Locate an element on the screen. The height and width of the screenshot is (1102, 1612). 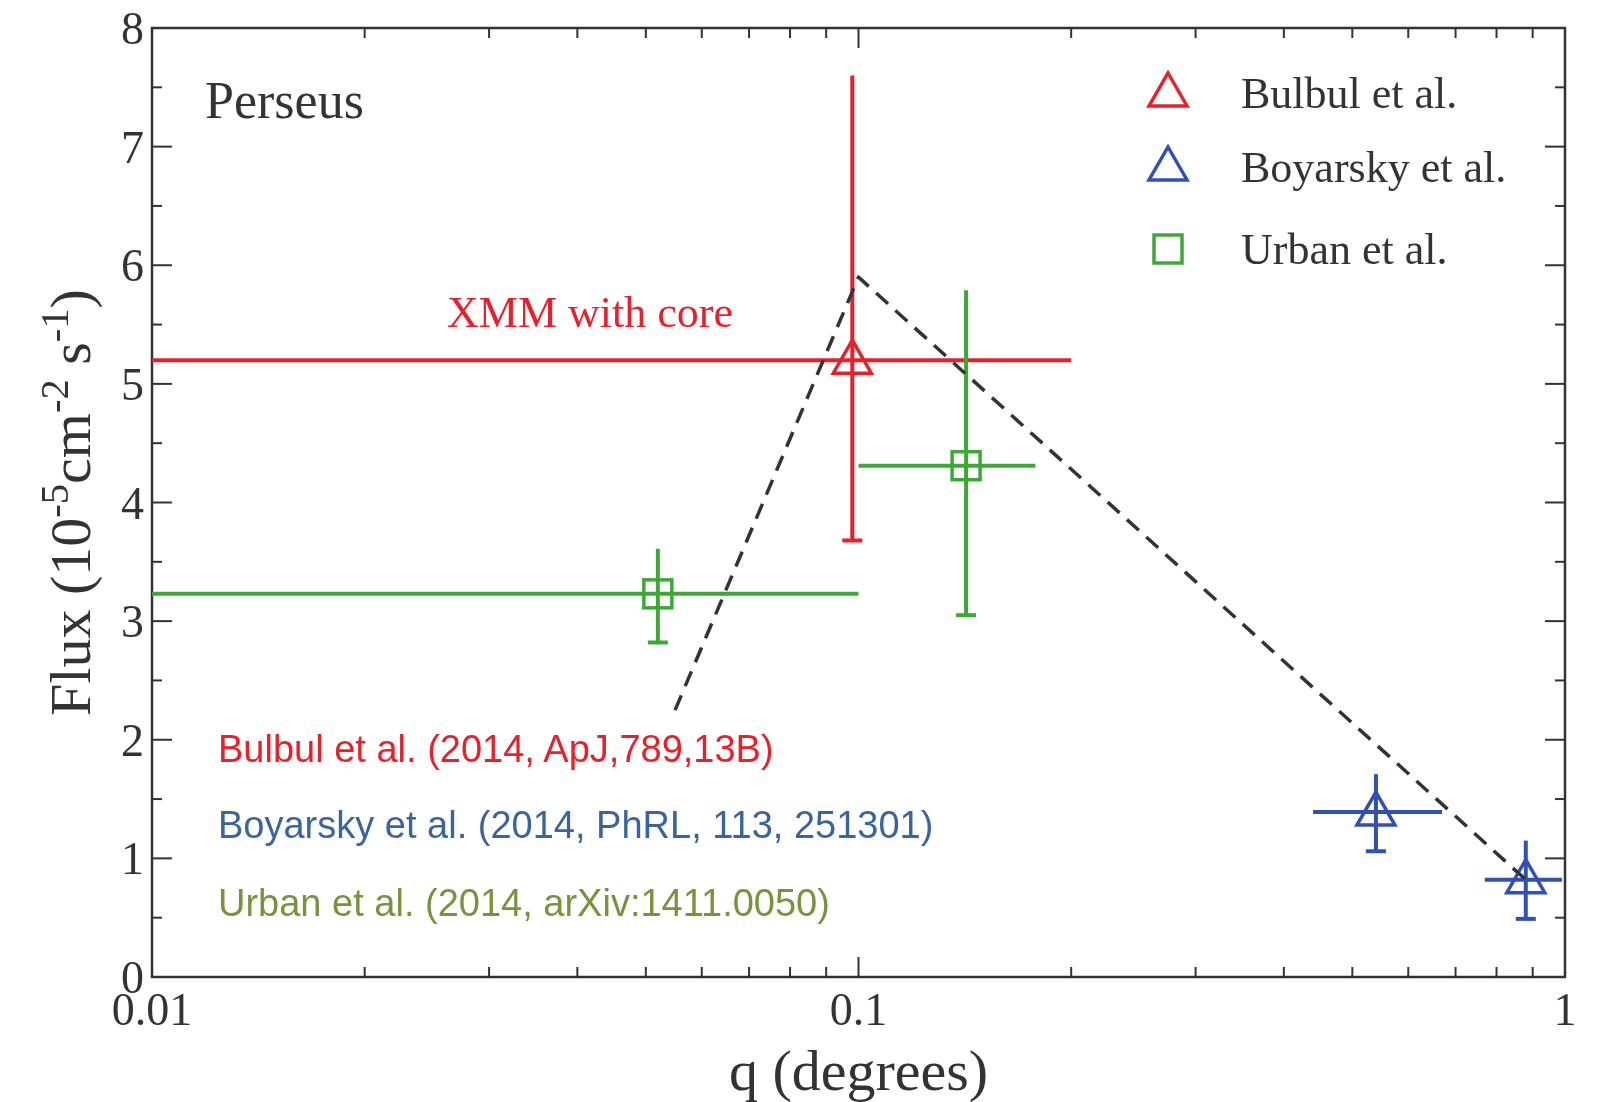
x-axis-title: q (degrees) is located at coordinates (858, 1070).